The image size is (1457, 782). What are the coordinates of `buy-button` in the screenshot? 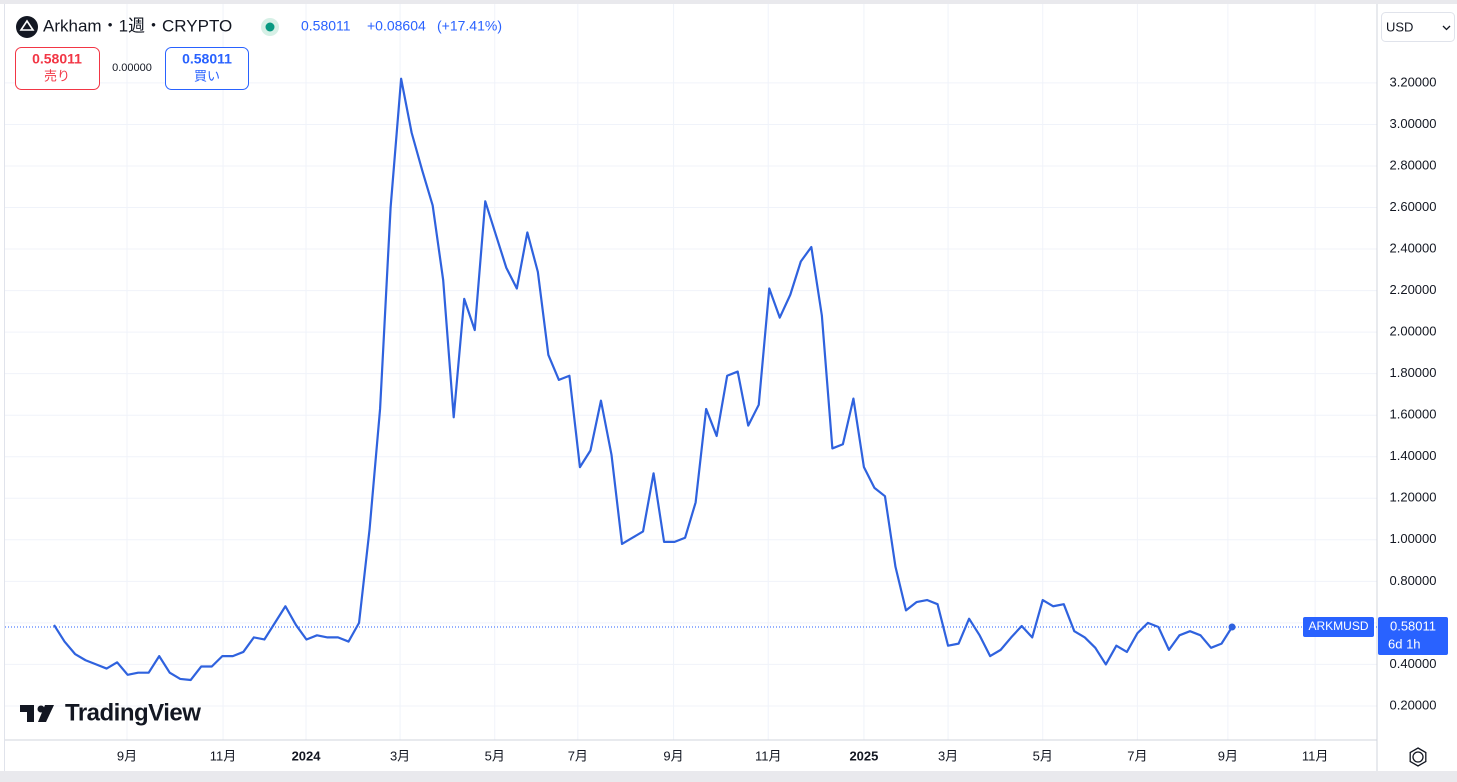 It's located at (207, 68).